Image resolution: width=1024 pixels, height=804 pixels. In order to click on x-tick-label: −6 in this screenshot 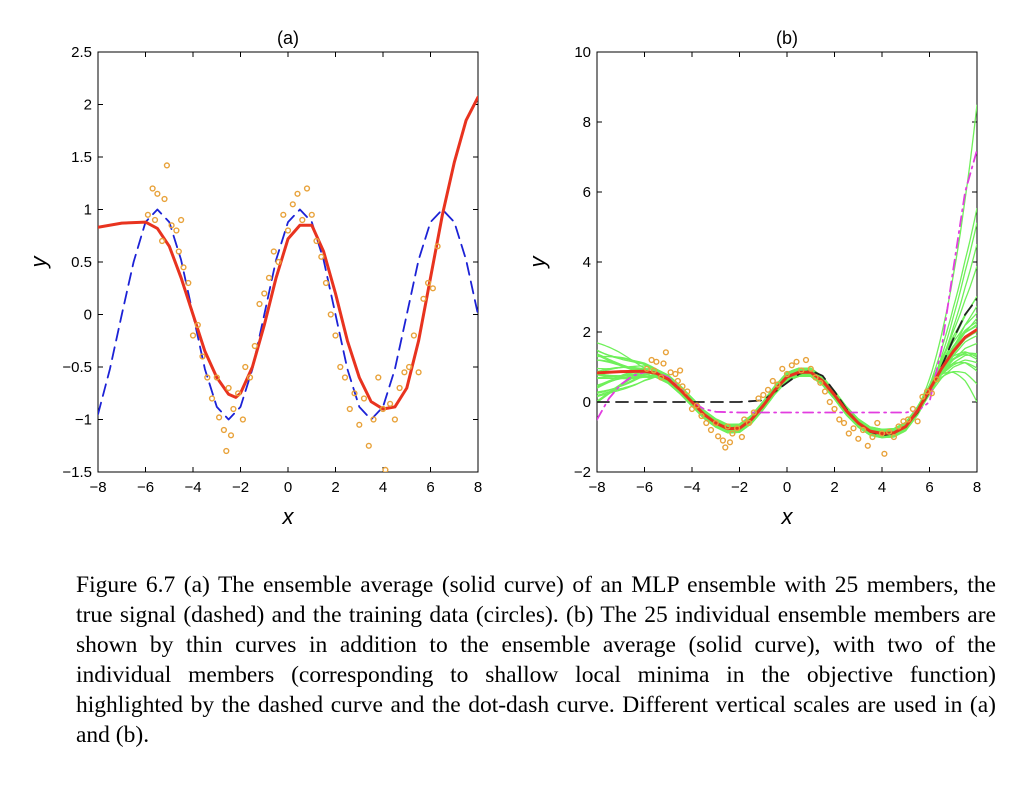, I will do `click(644, 487)`.